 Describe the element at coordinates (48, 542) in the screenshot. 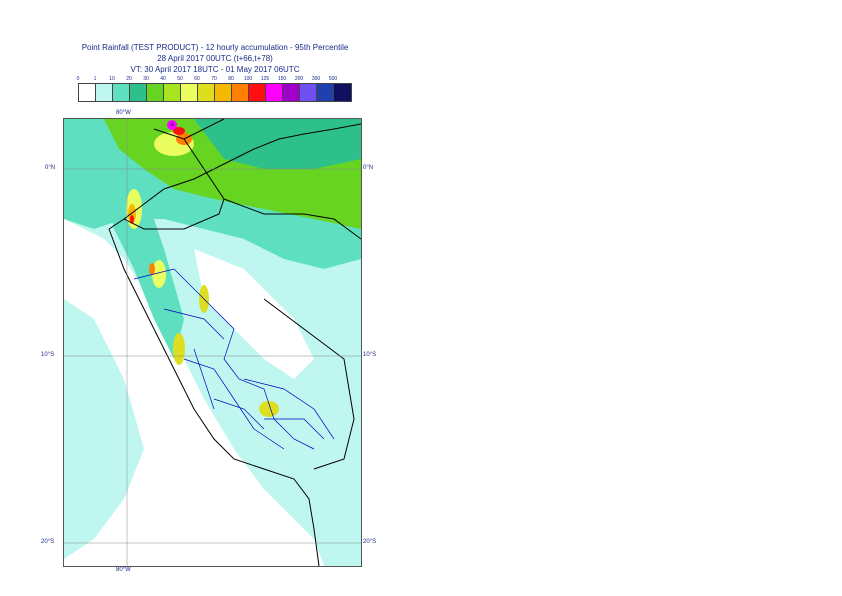

I see `lat-label-20-left: 20°S` at that location.